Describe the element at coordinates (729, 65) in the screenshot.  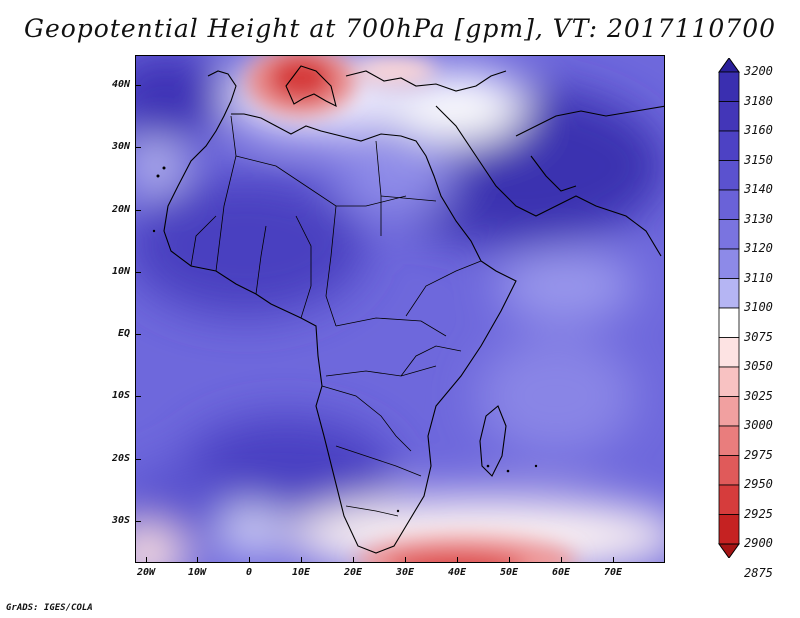
I see `colorbar-top-arrow` at that location.